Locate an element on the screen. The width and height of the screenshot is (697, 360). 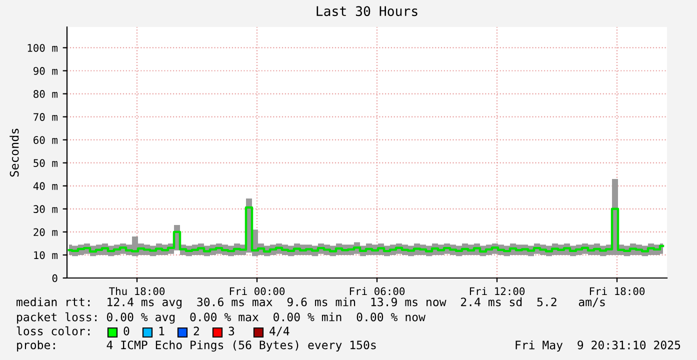
text: median rtt: 12.4 ms avg 30.6 ms max 9.6 ms min 13.9 ms now 2.4 ms sd 5.2 am/s is located at coordinates (310, 303).